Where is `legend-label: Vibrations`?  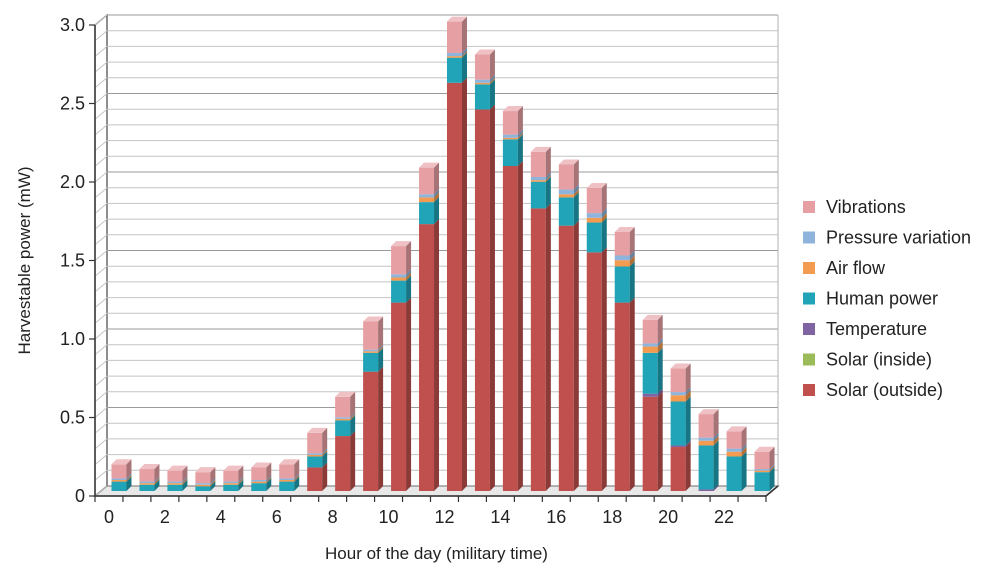
legend-label: Vibrations is located at coordinates (866, 207).